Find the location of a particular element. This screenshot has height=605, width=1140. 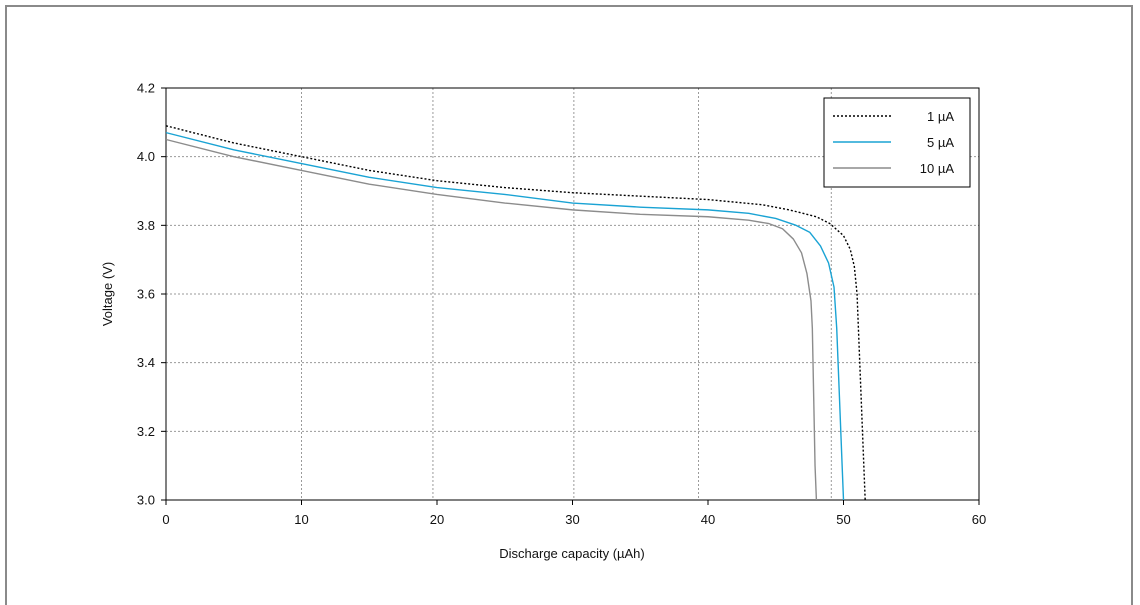

legend-label: 10 µA is located at coordinates (937, 168).